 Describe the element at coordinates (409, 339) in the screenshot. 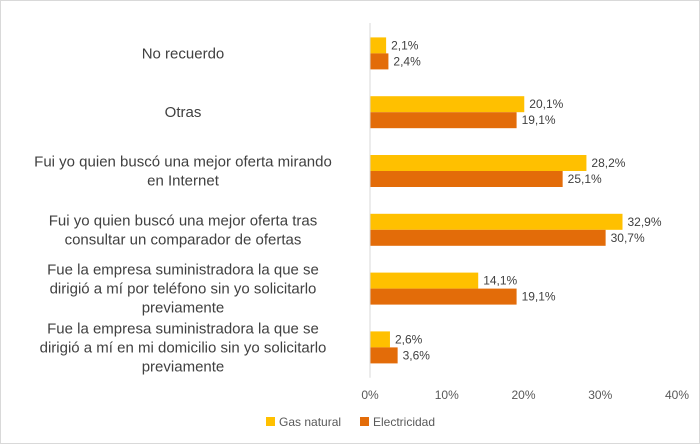

I see `data-label: 2,6%` at that location.